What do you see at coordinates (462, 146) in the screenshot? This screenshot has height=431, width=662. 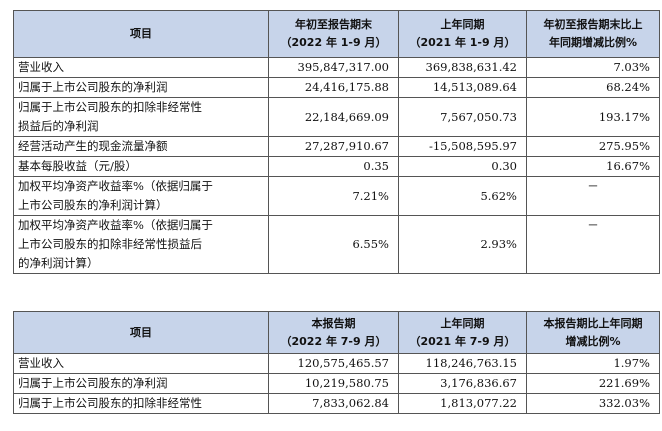 I see `prior-value: -15,508,595.97` at bounding box center [462, 146].